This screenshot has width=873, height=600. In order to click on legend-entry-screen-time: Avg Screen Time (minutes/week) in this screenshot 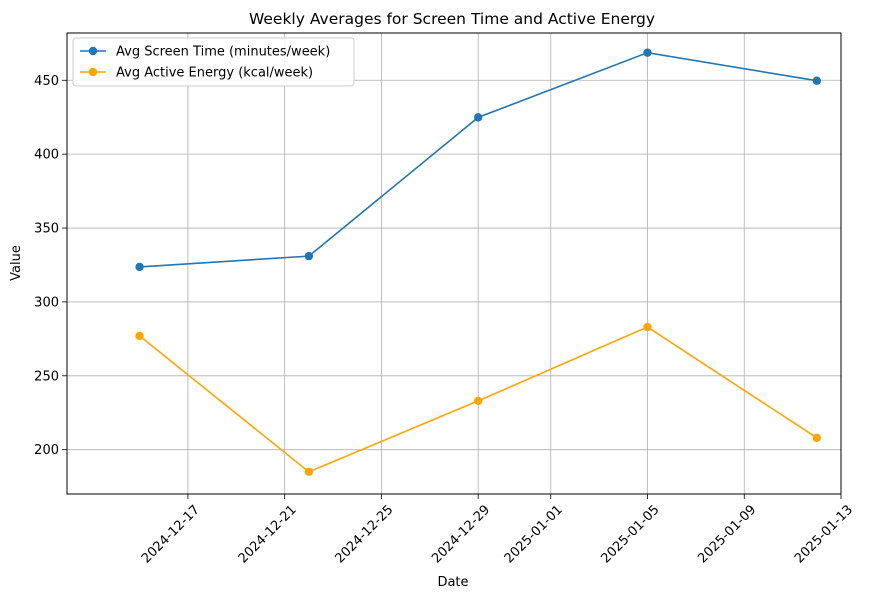, I will do `click(205, 52)`.